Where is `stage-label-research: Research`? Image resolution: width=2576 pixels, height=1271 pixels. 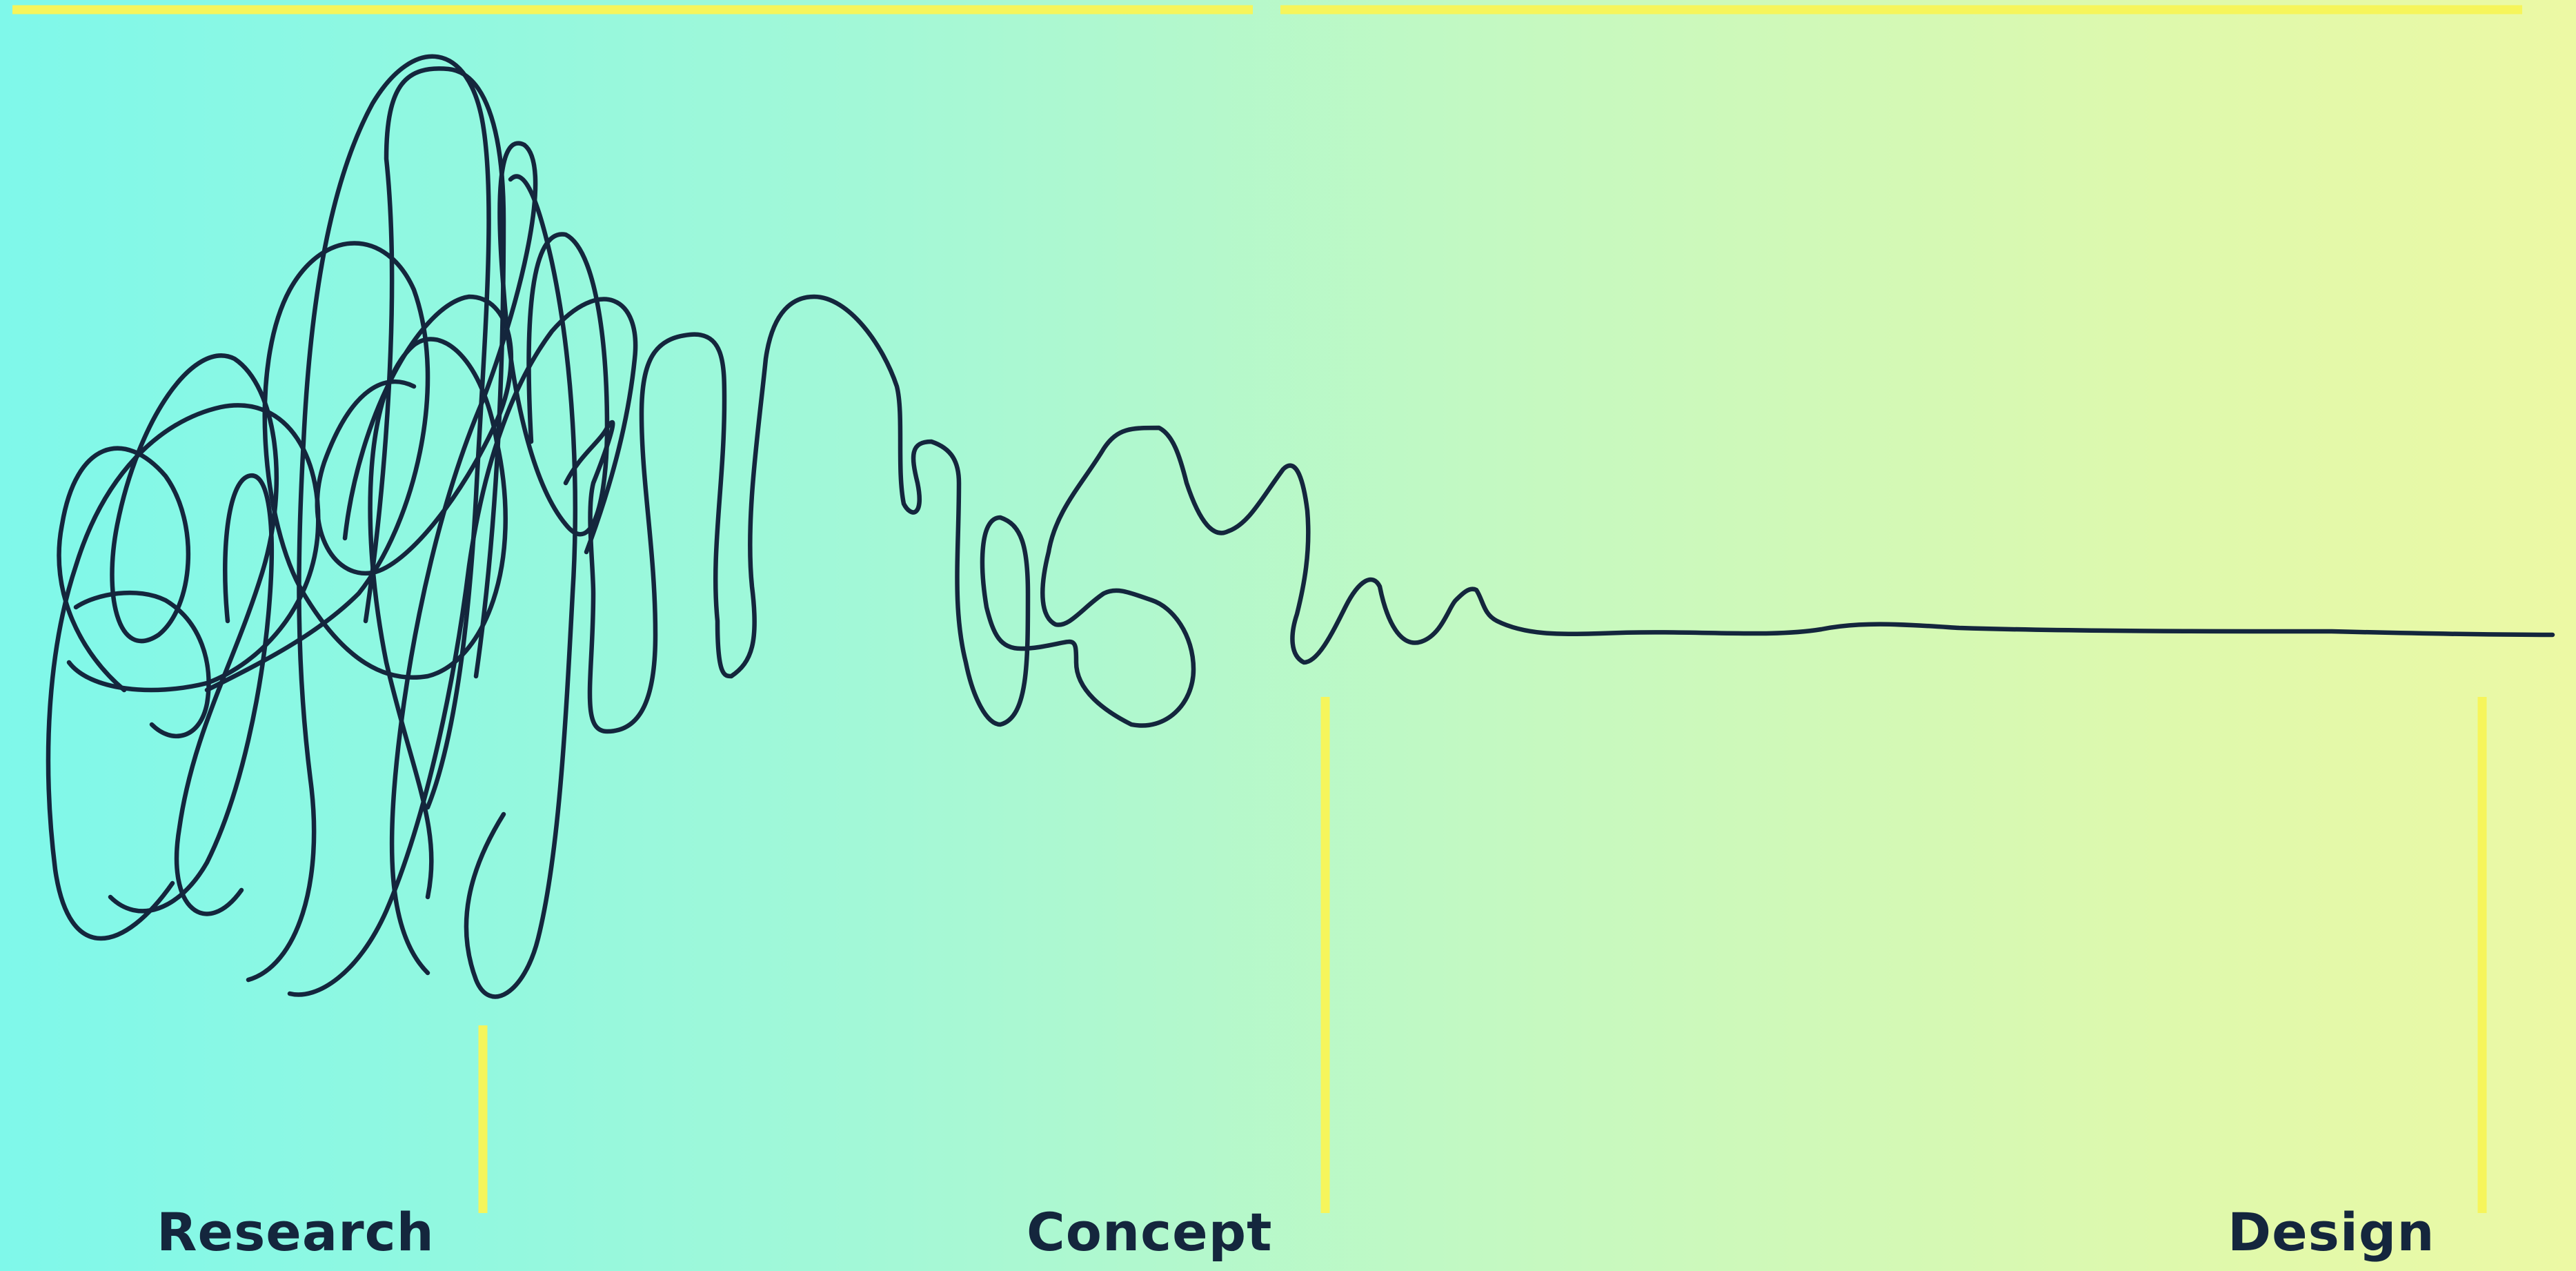 stage-label-research: Research is located at coordinates (296, 1232).